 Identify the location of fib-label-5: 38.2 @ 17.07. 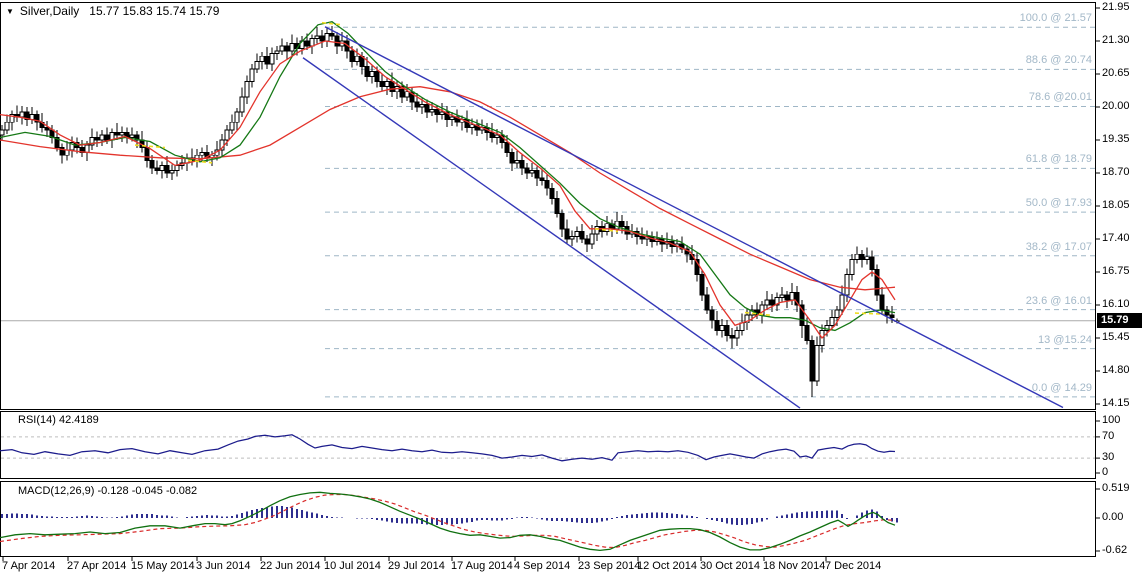
(1058, 246).